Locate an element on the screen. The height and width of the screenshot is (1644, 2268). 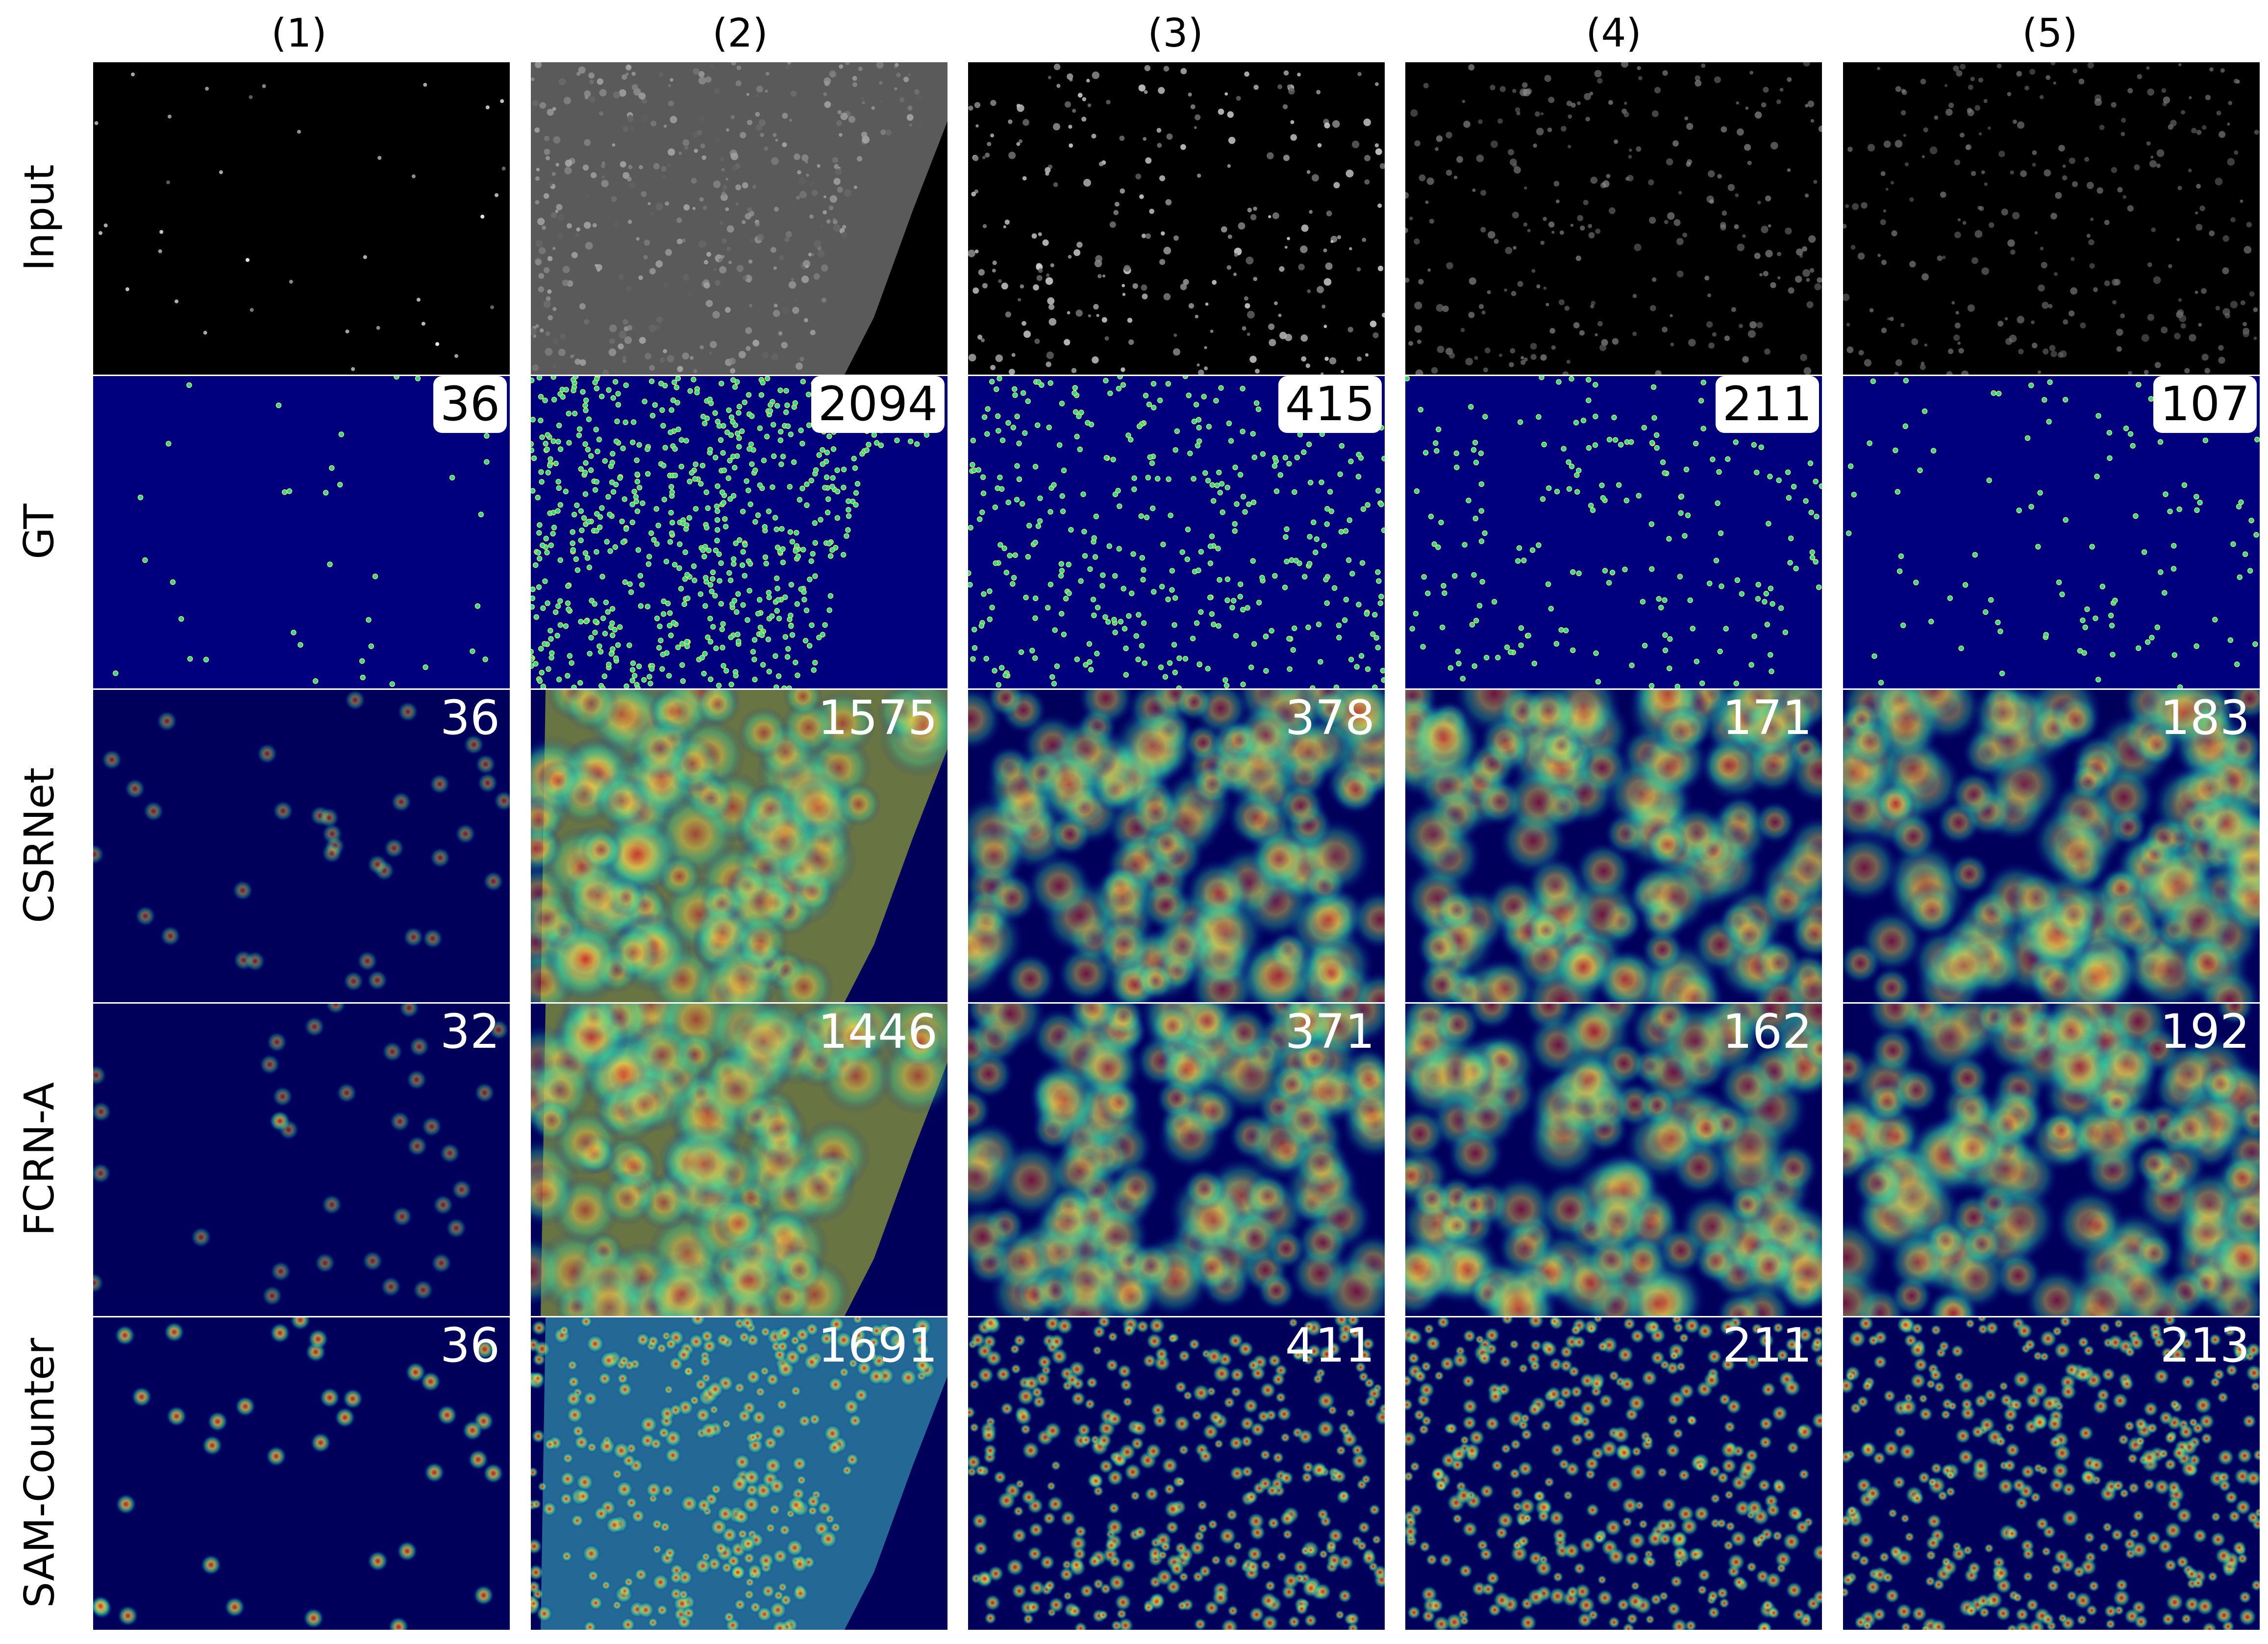
row-label-sam-counter: SAM-Counter is located at coordinates (39, 1473).